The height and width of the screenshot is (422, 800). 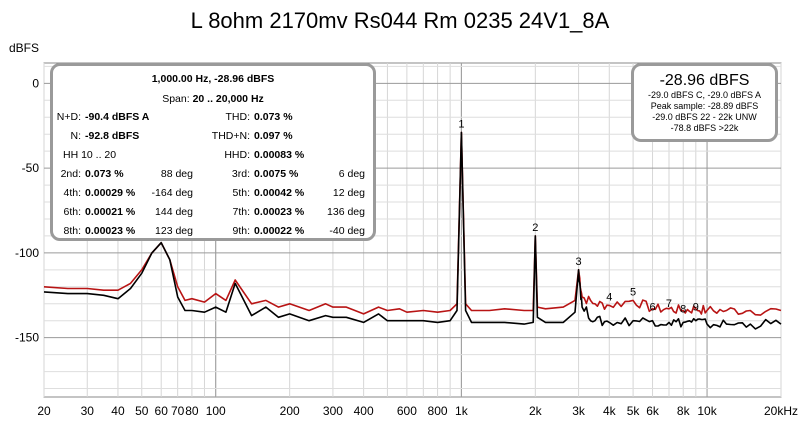 I want to click on x-tick-label: 70, so click(x=178, y=411).